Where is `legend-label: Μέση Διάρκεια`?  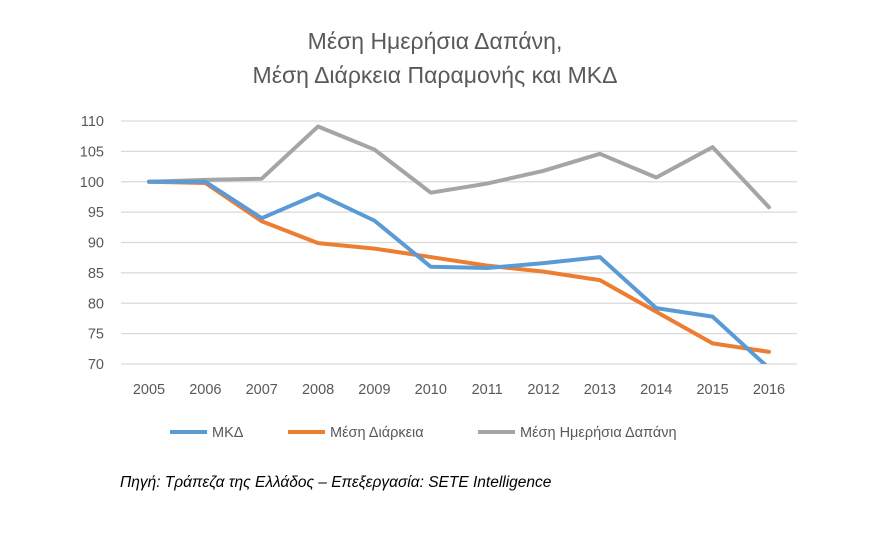
legend-label: Μέση Διάρκεια is located at coordinates (377, 433).